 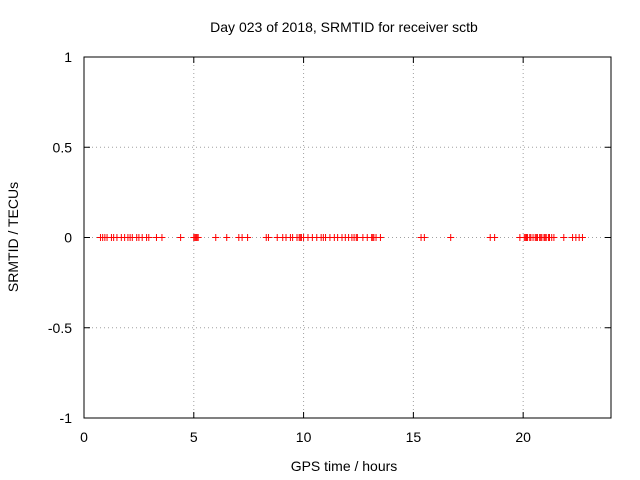 What do you see at coordinates (66, 418) in the screenshot?
I see `y-tick-label: -1` at bounding box center [66, 418].